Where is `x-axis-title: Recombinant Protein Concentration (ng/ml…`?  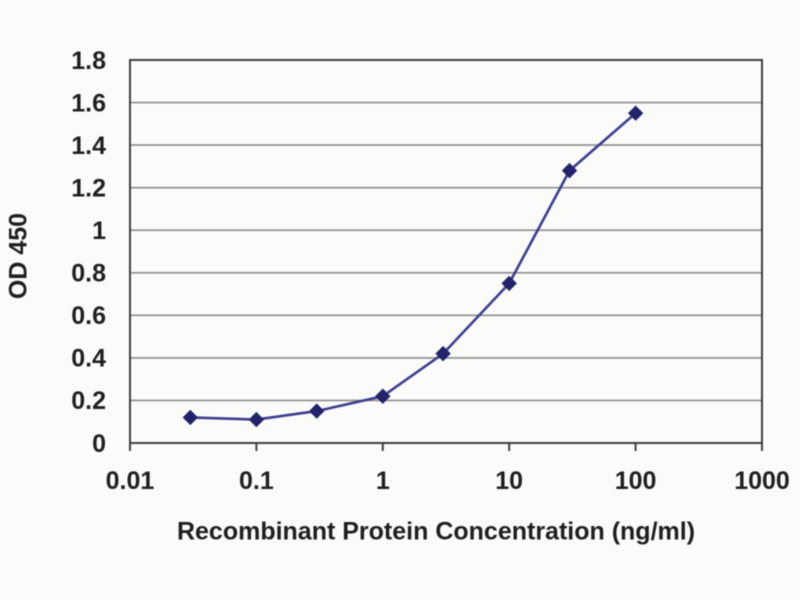
x-axis-title: Recombinant Protein Concentration (ng/ml… is located at coordinates (436, 531).